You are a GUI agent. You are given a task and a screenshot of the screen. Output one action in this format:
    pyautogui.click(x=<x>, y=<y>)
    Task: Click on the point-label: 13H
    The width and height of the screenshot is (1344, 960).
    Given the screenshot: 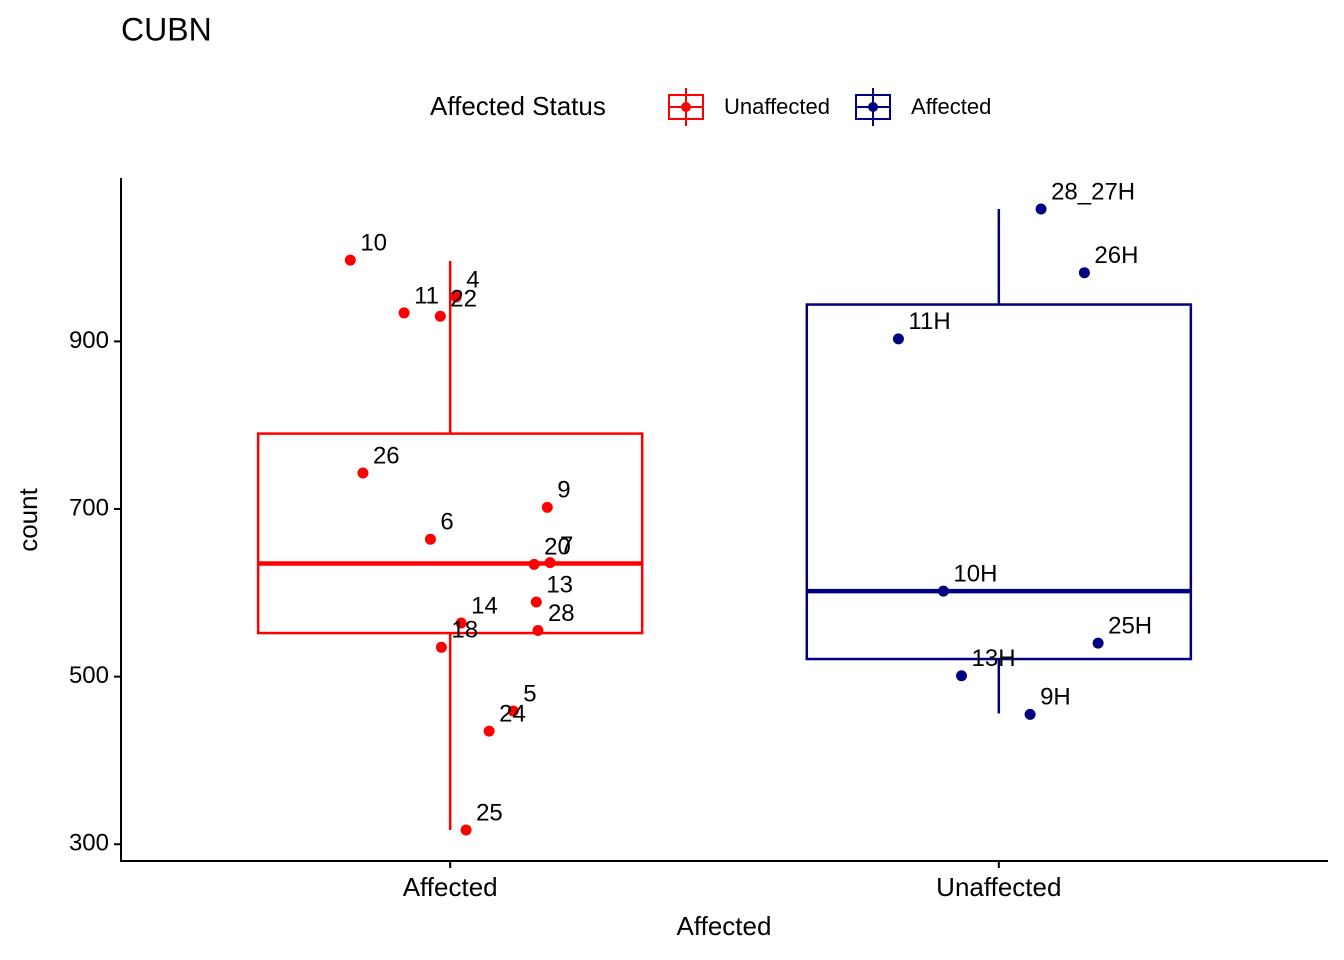 What is the action you would take?
    pyautogui.click(x=994, y=658)
    